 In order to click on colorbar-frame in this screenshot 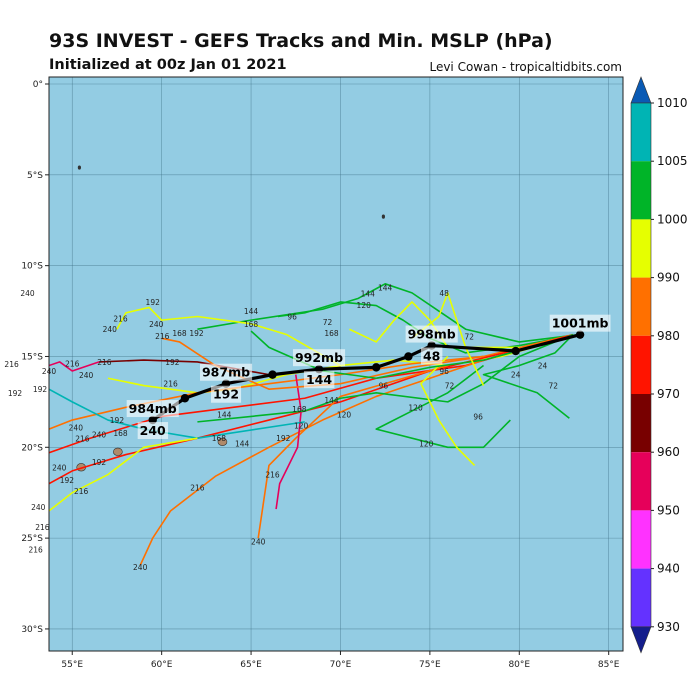, I will do `click(641, 365)`.